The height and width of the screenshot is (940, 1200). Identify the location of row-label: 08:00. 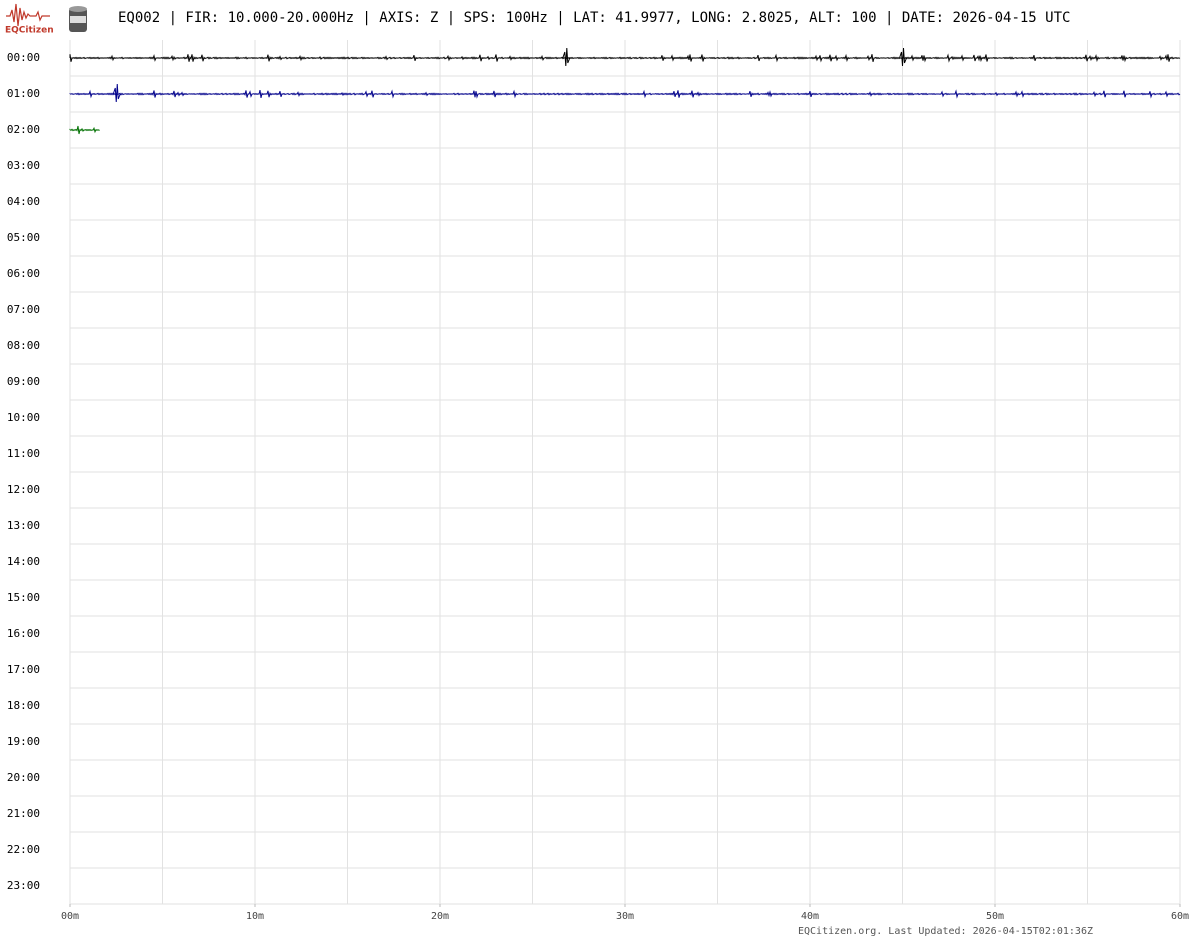
(23, 345).